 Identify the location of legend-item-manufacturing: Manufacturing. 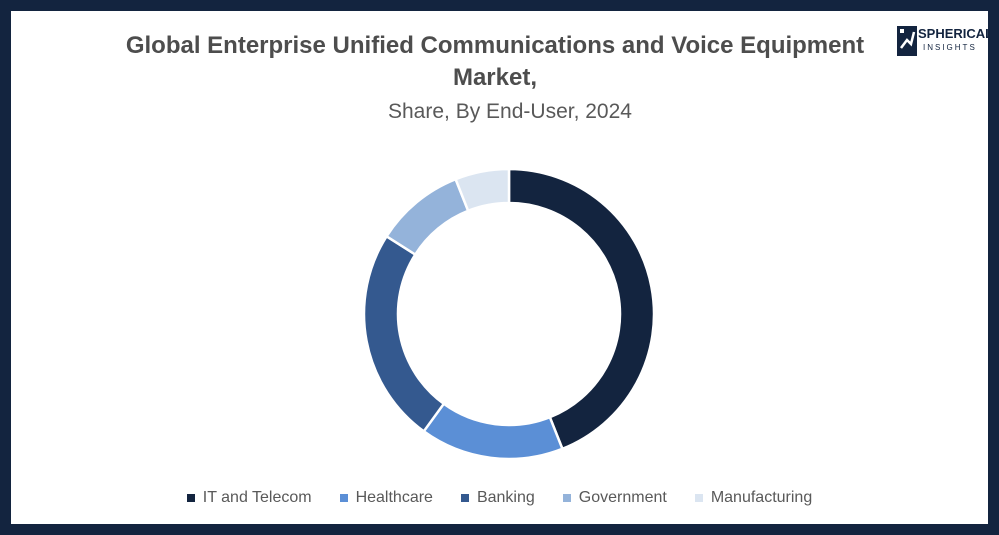
(753, 498).